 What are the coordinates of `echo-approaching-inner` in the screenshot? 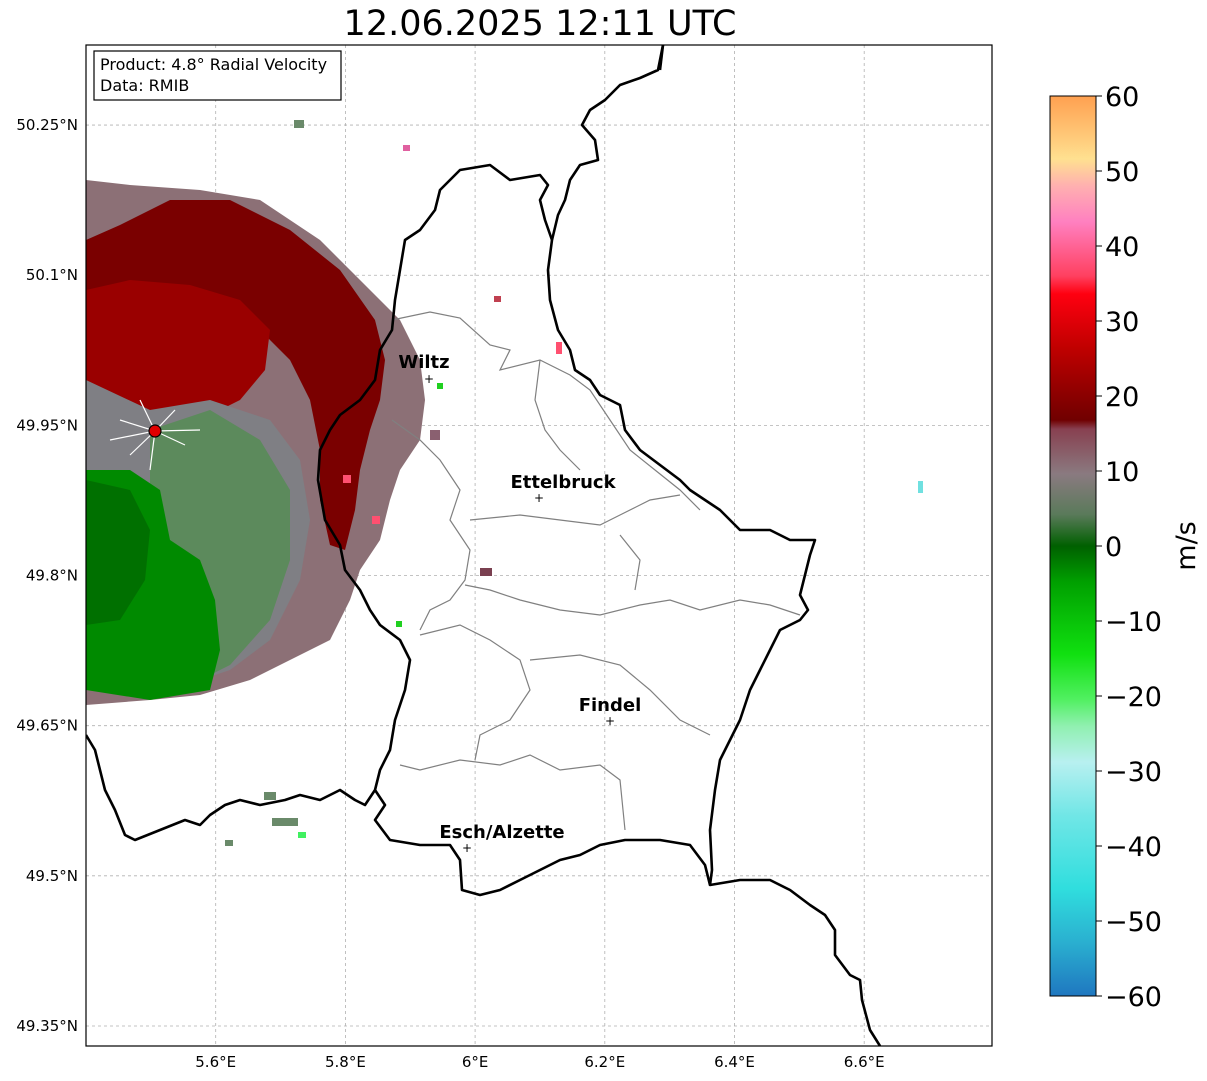 It's located at (118, 552).